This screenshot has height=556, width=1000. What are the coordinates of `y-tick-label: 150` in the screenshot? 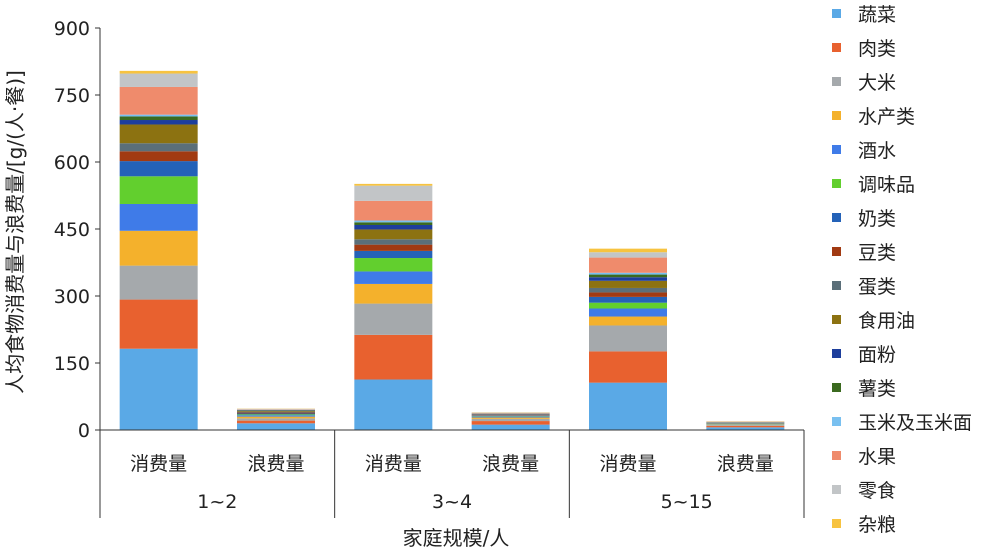 It's located at (72, 364).